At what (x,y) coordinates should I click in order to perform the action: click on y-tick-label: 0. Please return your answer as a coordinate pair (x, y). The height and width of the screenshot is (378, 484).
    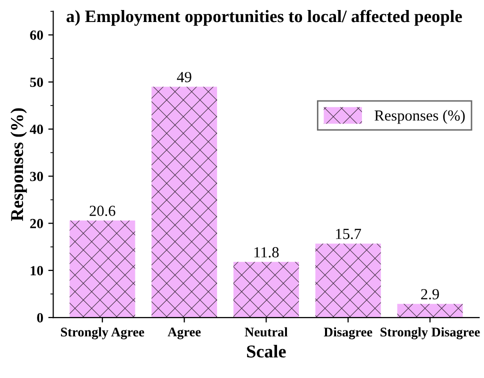
    Looking at the image, I should click on (40, 317).